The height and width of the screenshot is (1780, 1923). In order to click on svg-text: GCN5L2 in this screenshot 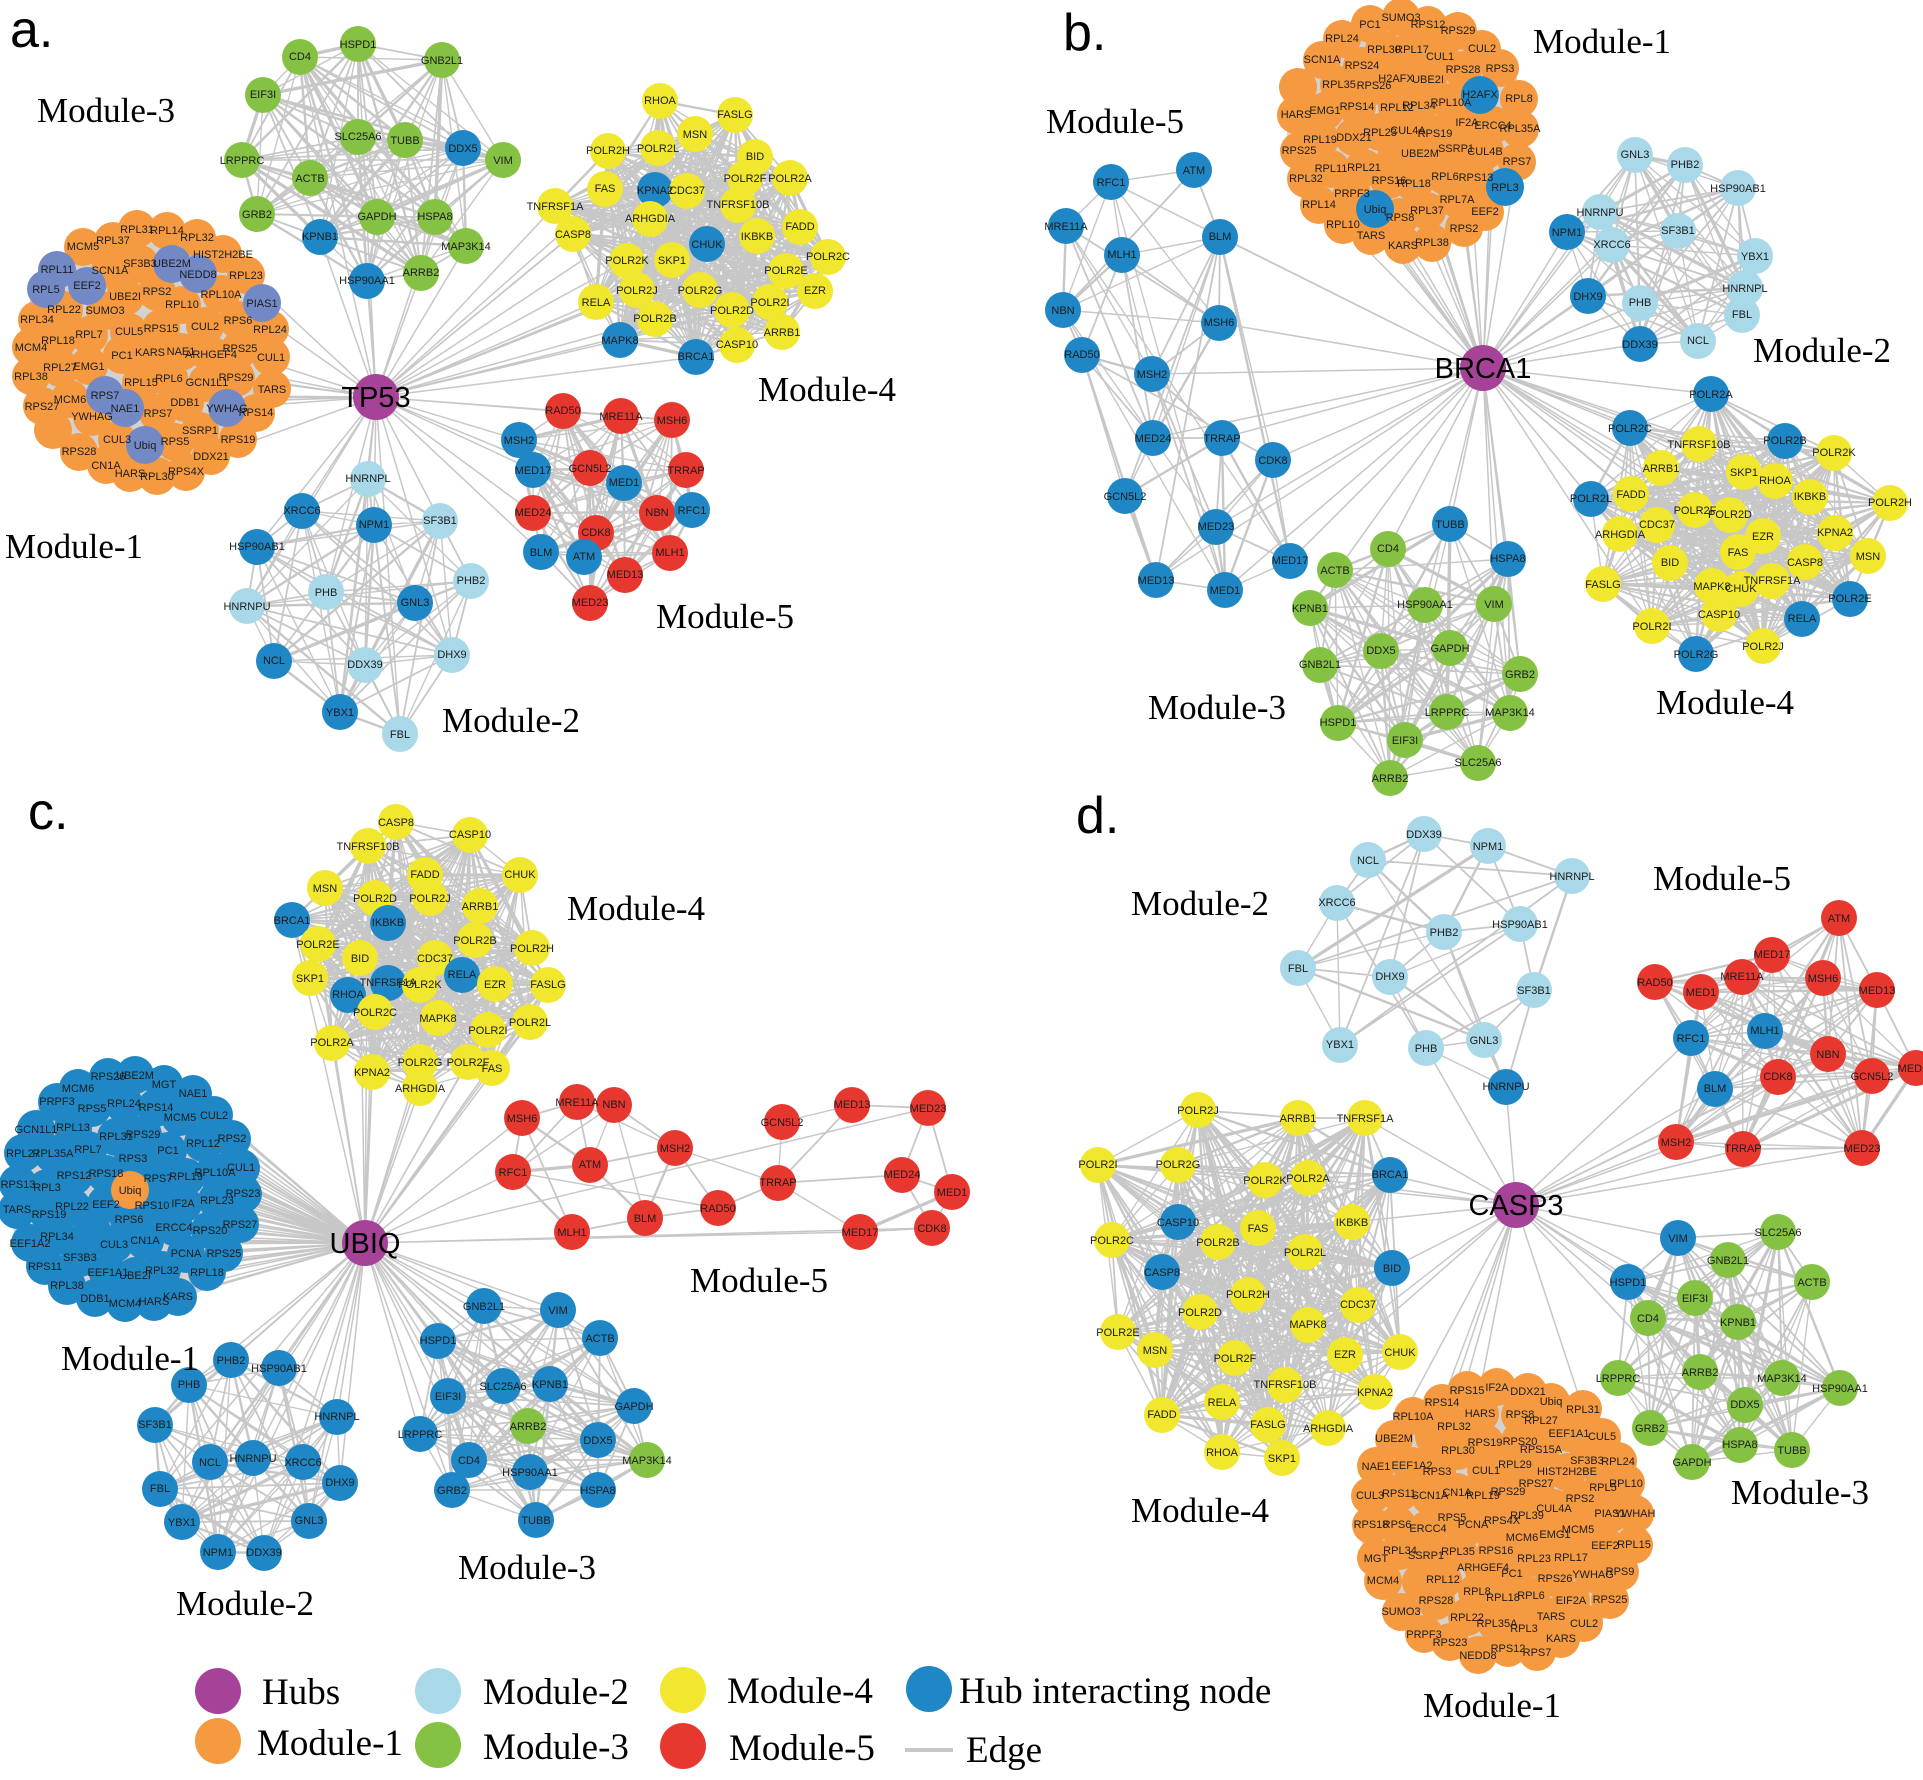, I will do `click(590, 469)`.